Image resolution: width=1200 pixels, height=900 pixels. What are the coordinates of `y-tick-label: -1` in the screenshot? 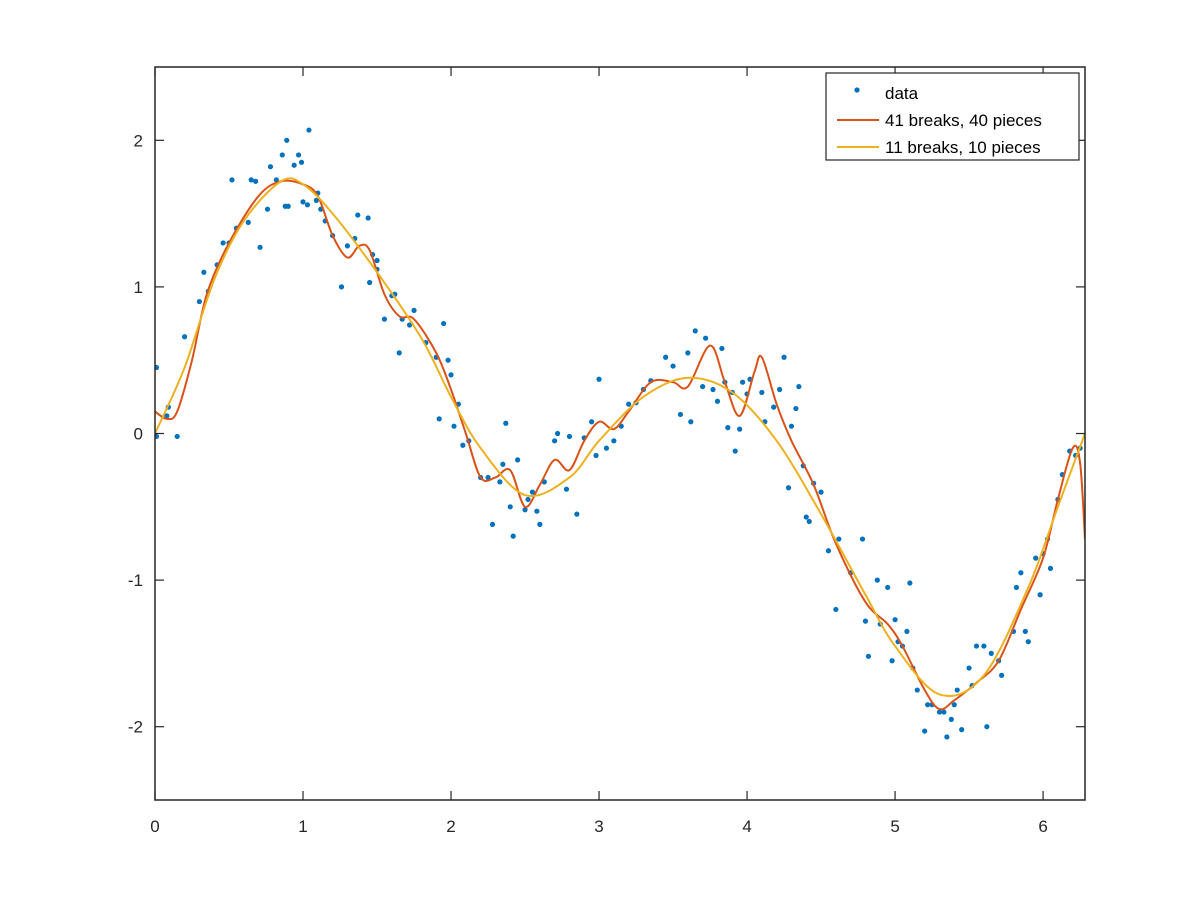 It's located at (135, 580).